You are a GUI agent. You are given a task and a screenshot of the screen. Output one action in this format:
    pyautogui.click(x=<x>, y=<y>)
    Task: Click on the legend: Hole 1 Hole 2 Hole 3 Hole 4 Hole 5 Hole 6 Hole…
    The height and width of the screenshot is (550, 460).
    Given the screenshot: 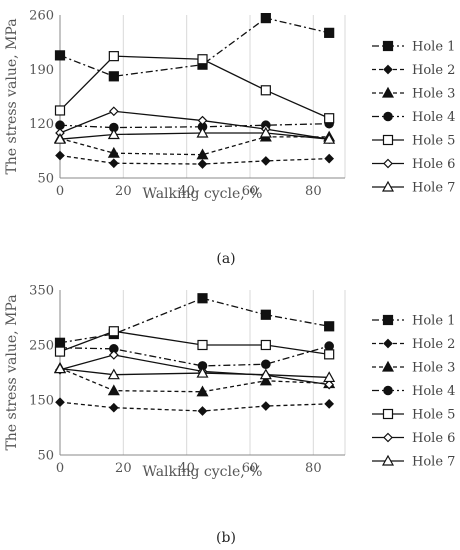 What is the action you would take?
    pyautogui.click(x=413, y=118)
    